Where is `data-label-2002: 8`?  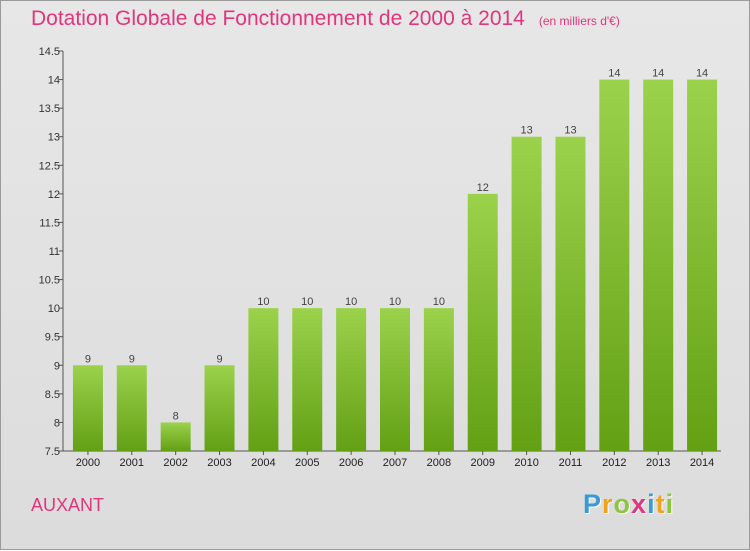
data-label-2002: 8 is located at coordinates (176, 416).